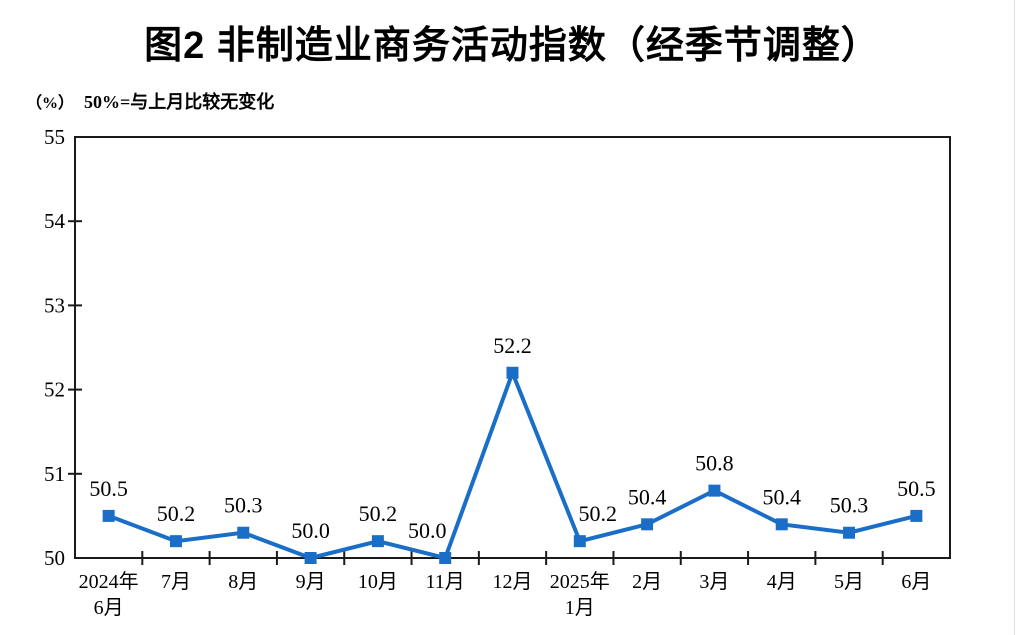  Describe the element at coordinates (1014, 317) in the screenshot. I see `page-edge-divider` at that location.